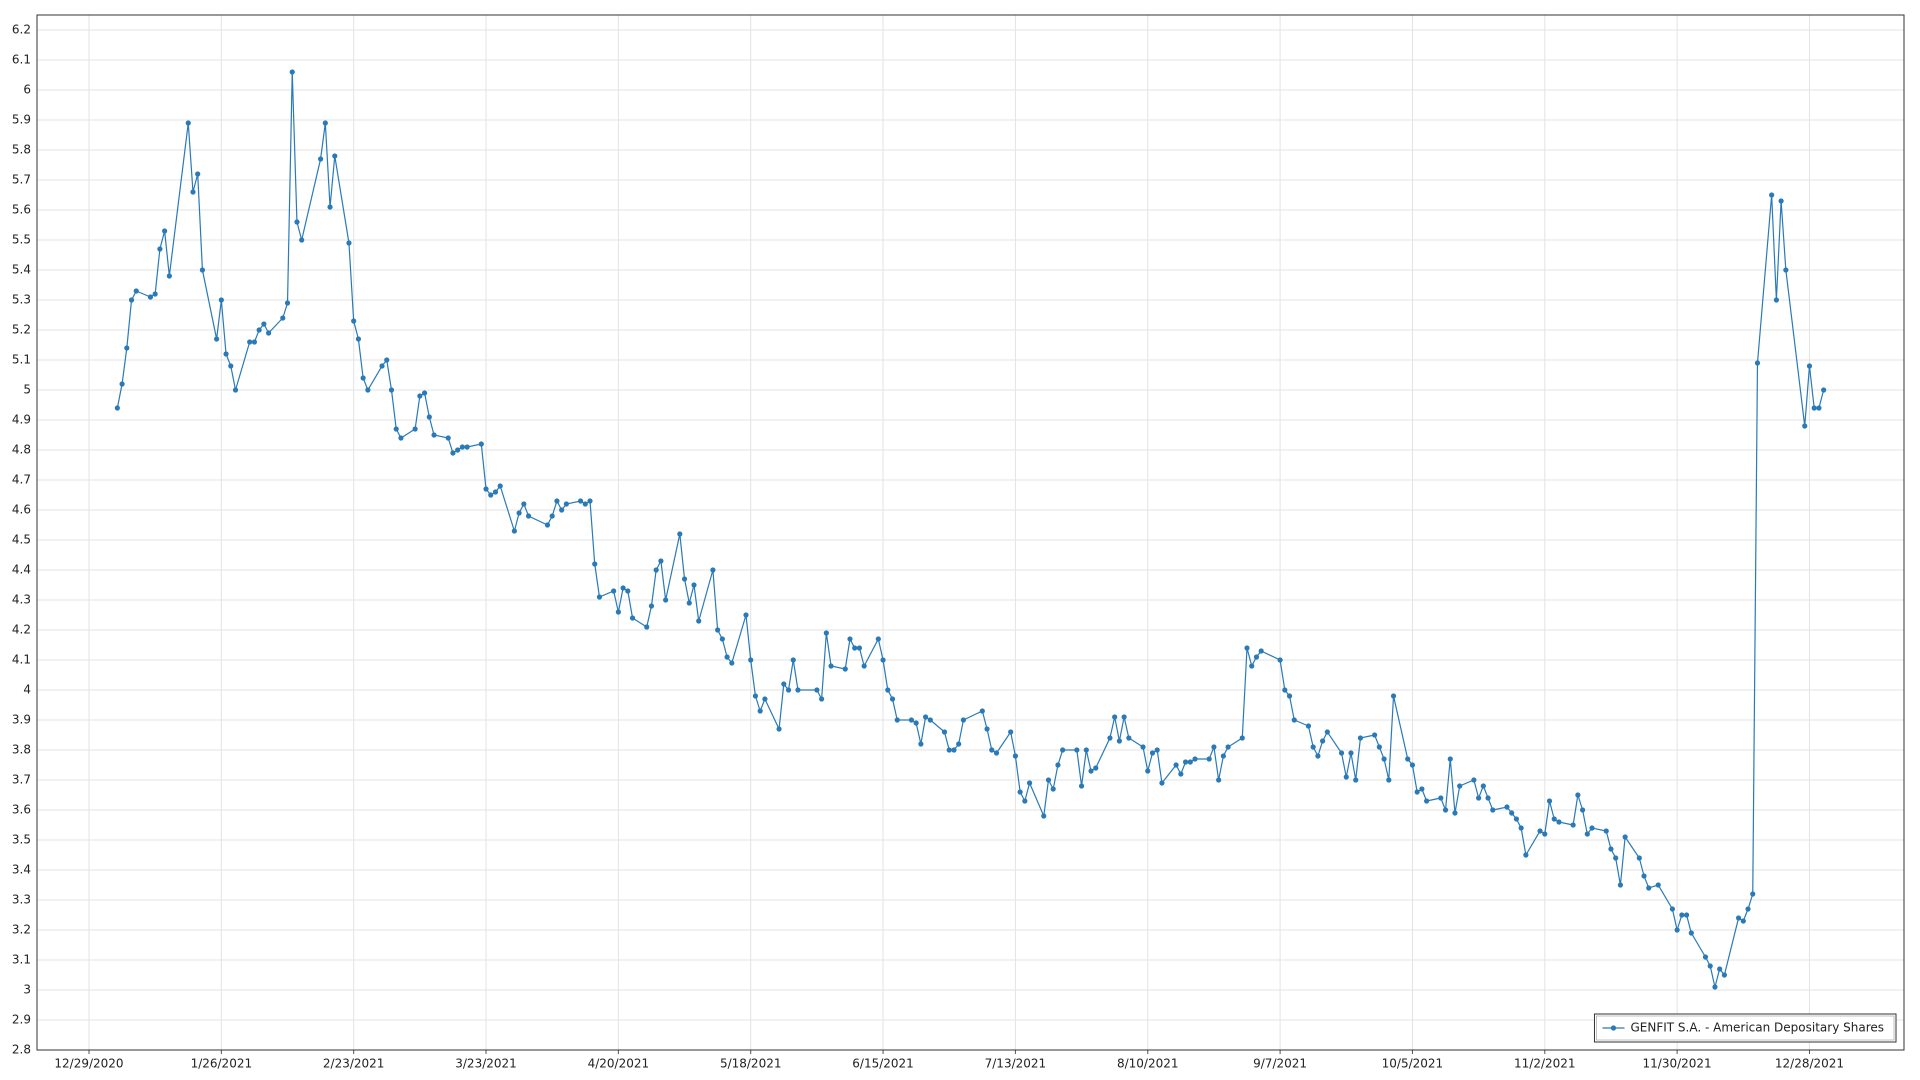 This screenshot has height=1080, width=1920. Describe the element at coordinates (1757, 1028) in the screenshot. I see `legend-label: GENFIT S.A. - American Depositary Shares` at that location.